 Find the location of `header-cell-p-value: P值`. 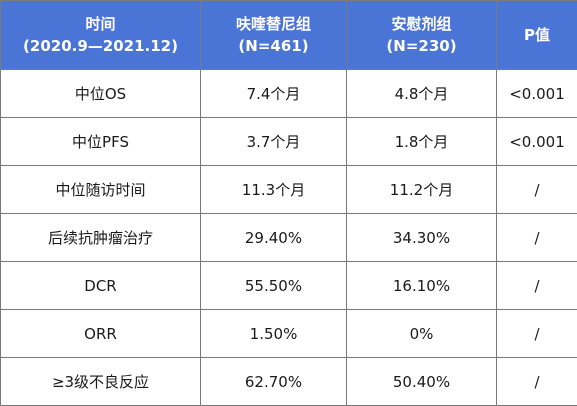

header-cell-p-value: P值 is located at coordinates (536, 35).